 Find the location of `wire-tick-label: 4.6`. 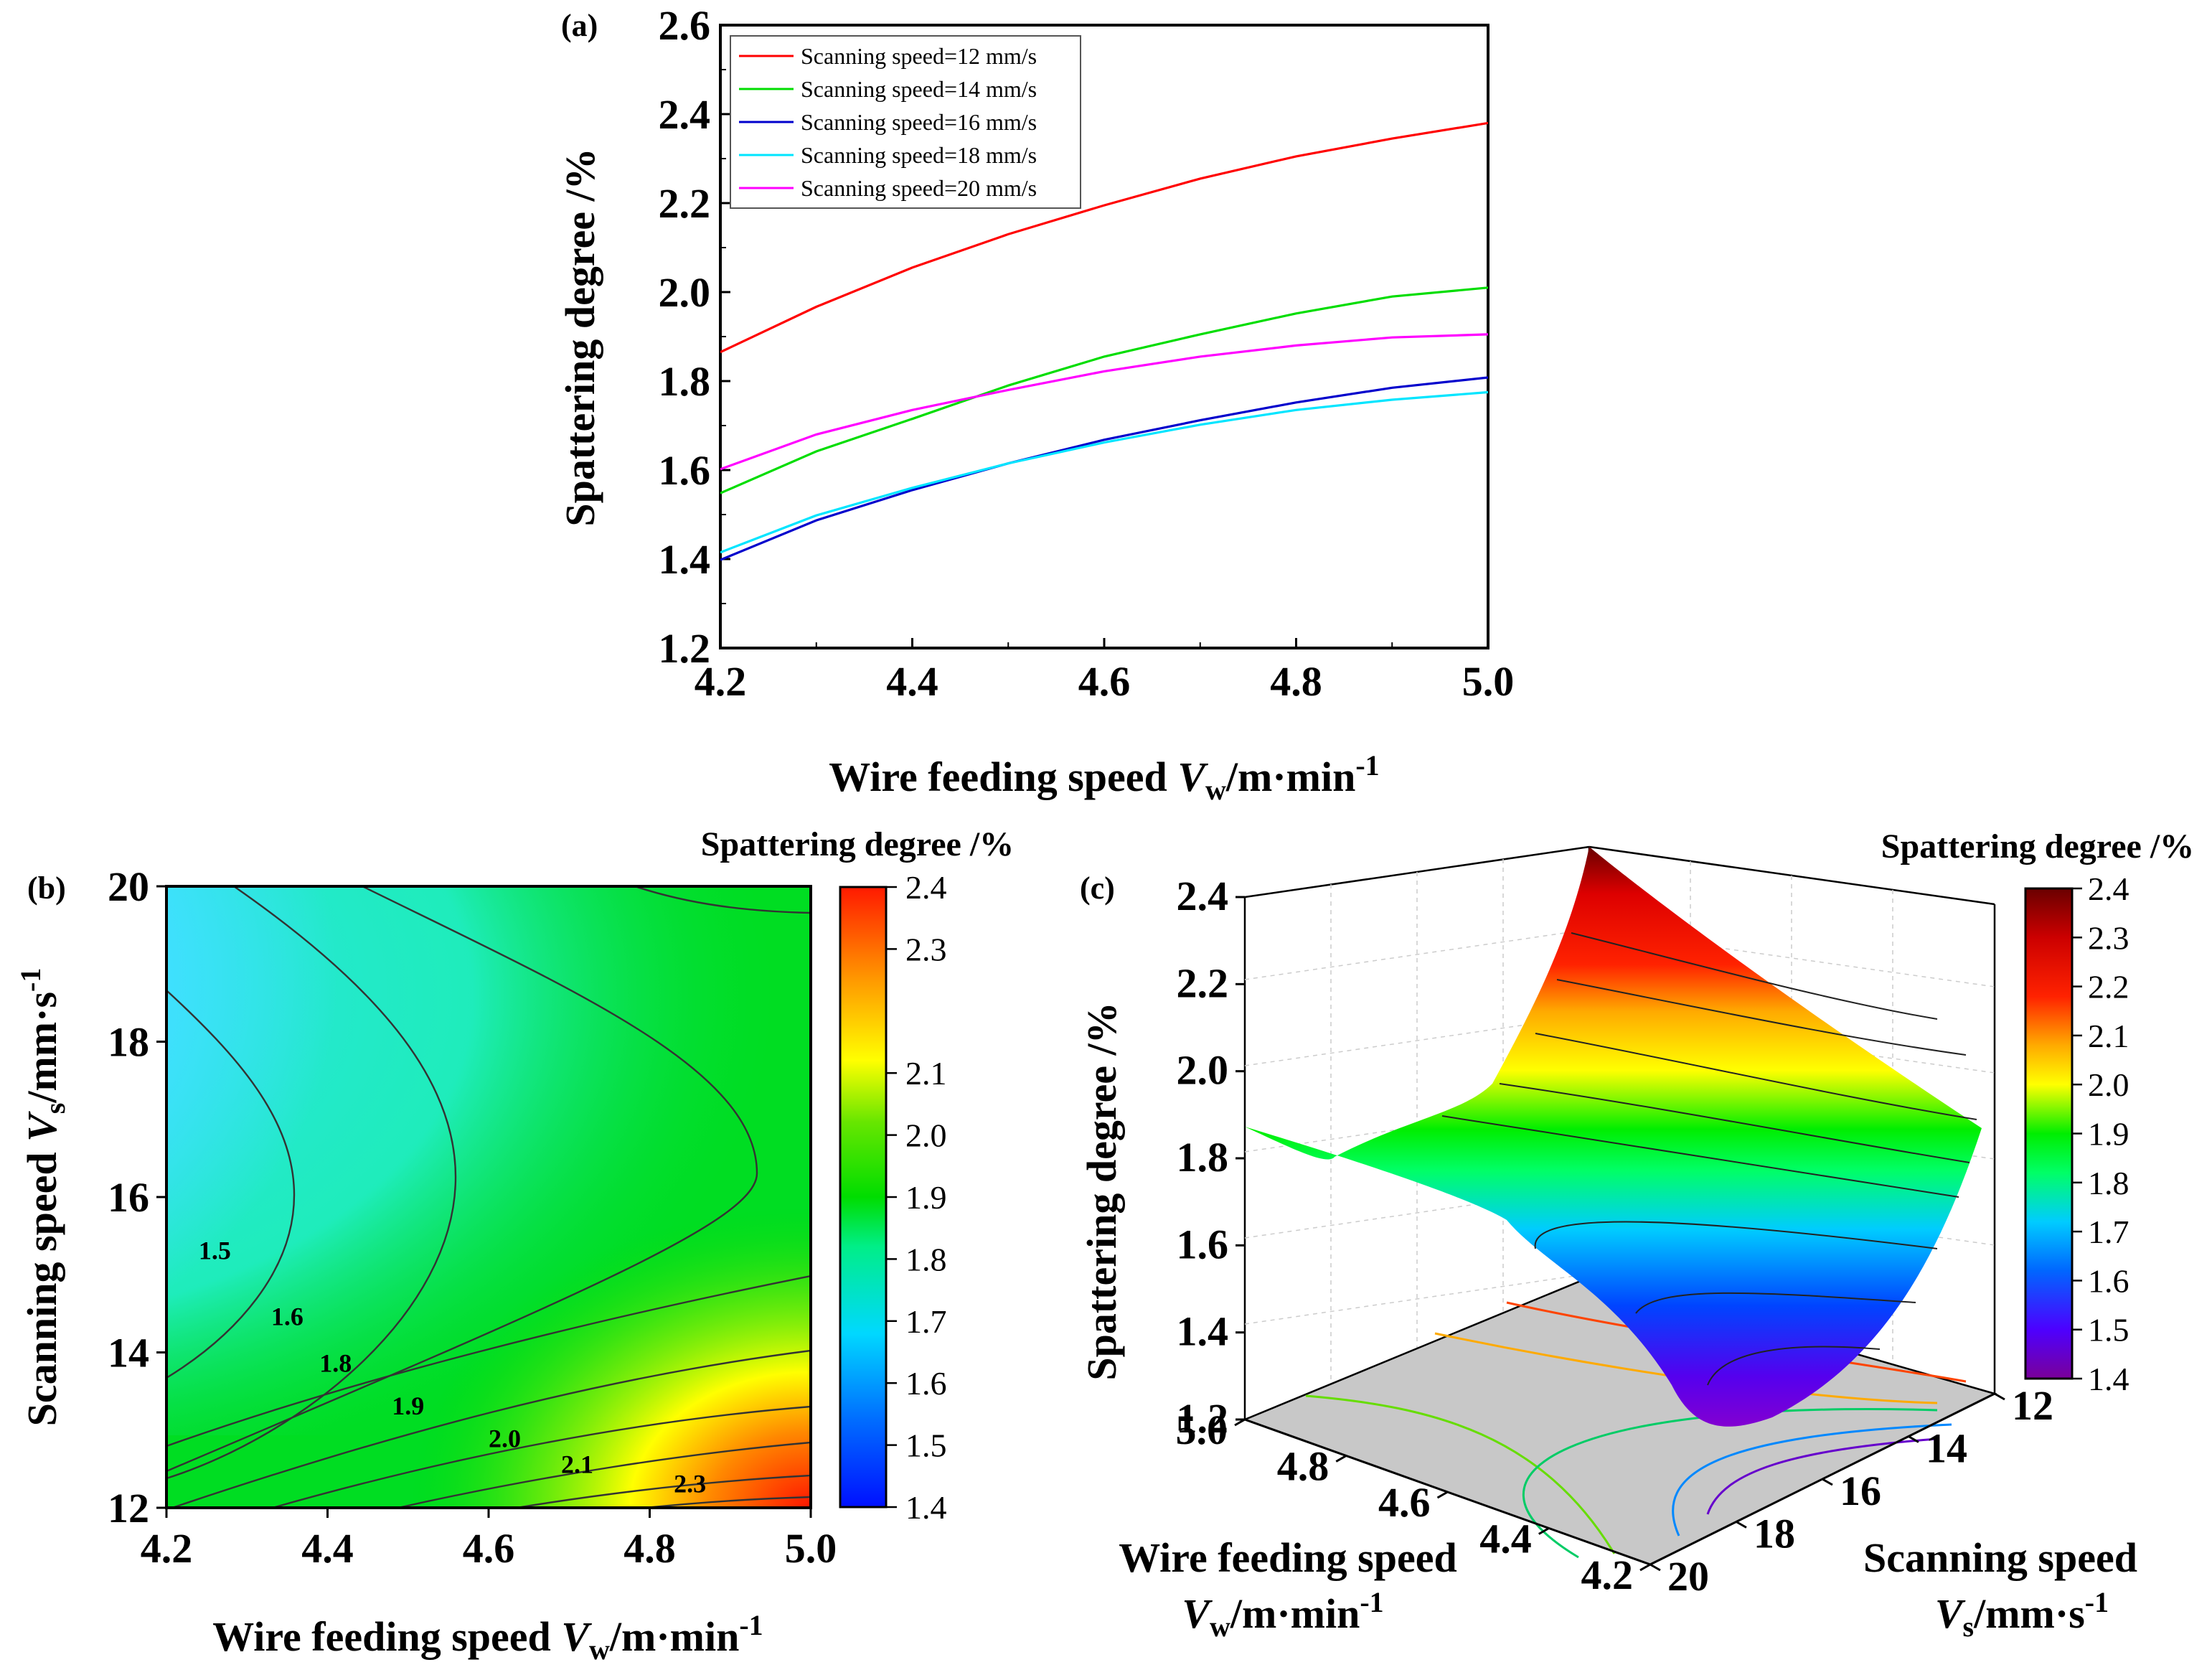

wire-tick-label: 4.6 is located at coordinates (1405, 1503).